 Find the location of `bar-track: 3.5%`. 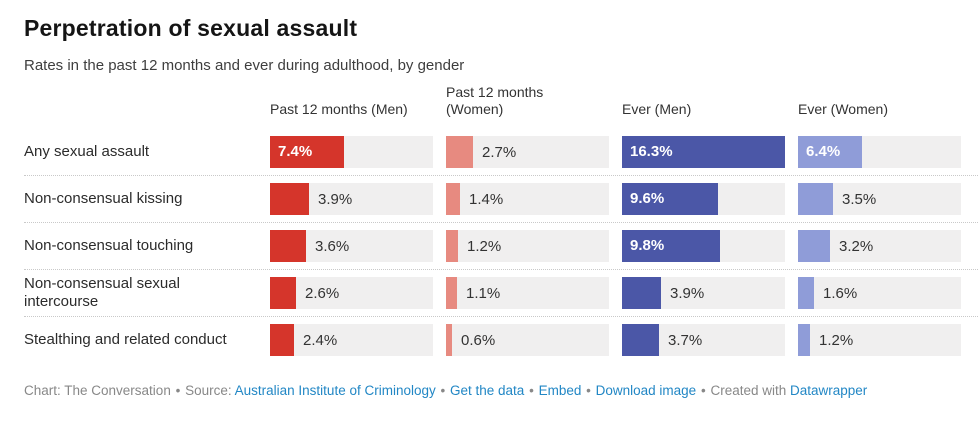

bar-track: 3.5% is located at coordinates (879, 199).